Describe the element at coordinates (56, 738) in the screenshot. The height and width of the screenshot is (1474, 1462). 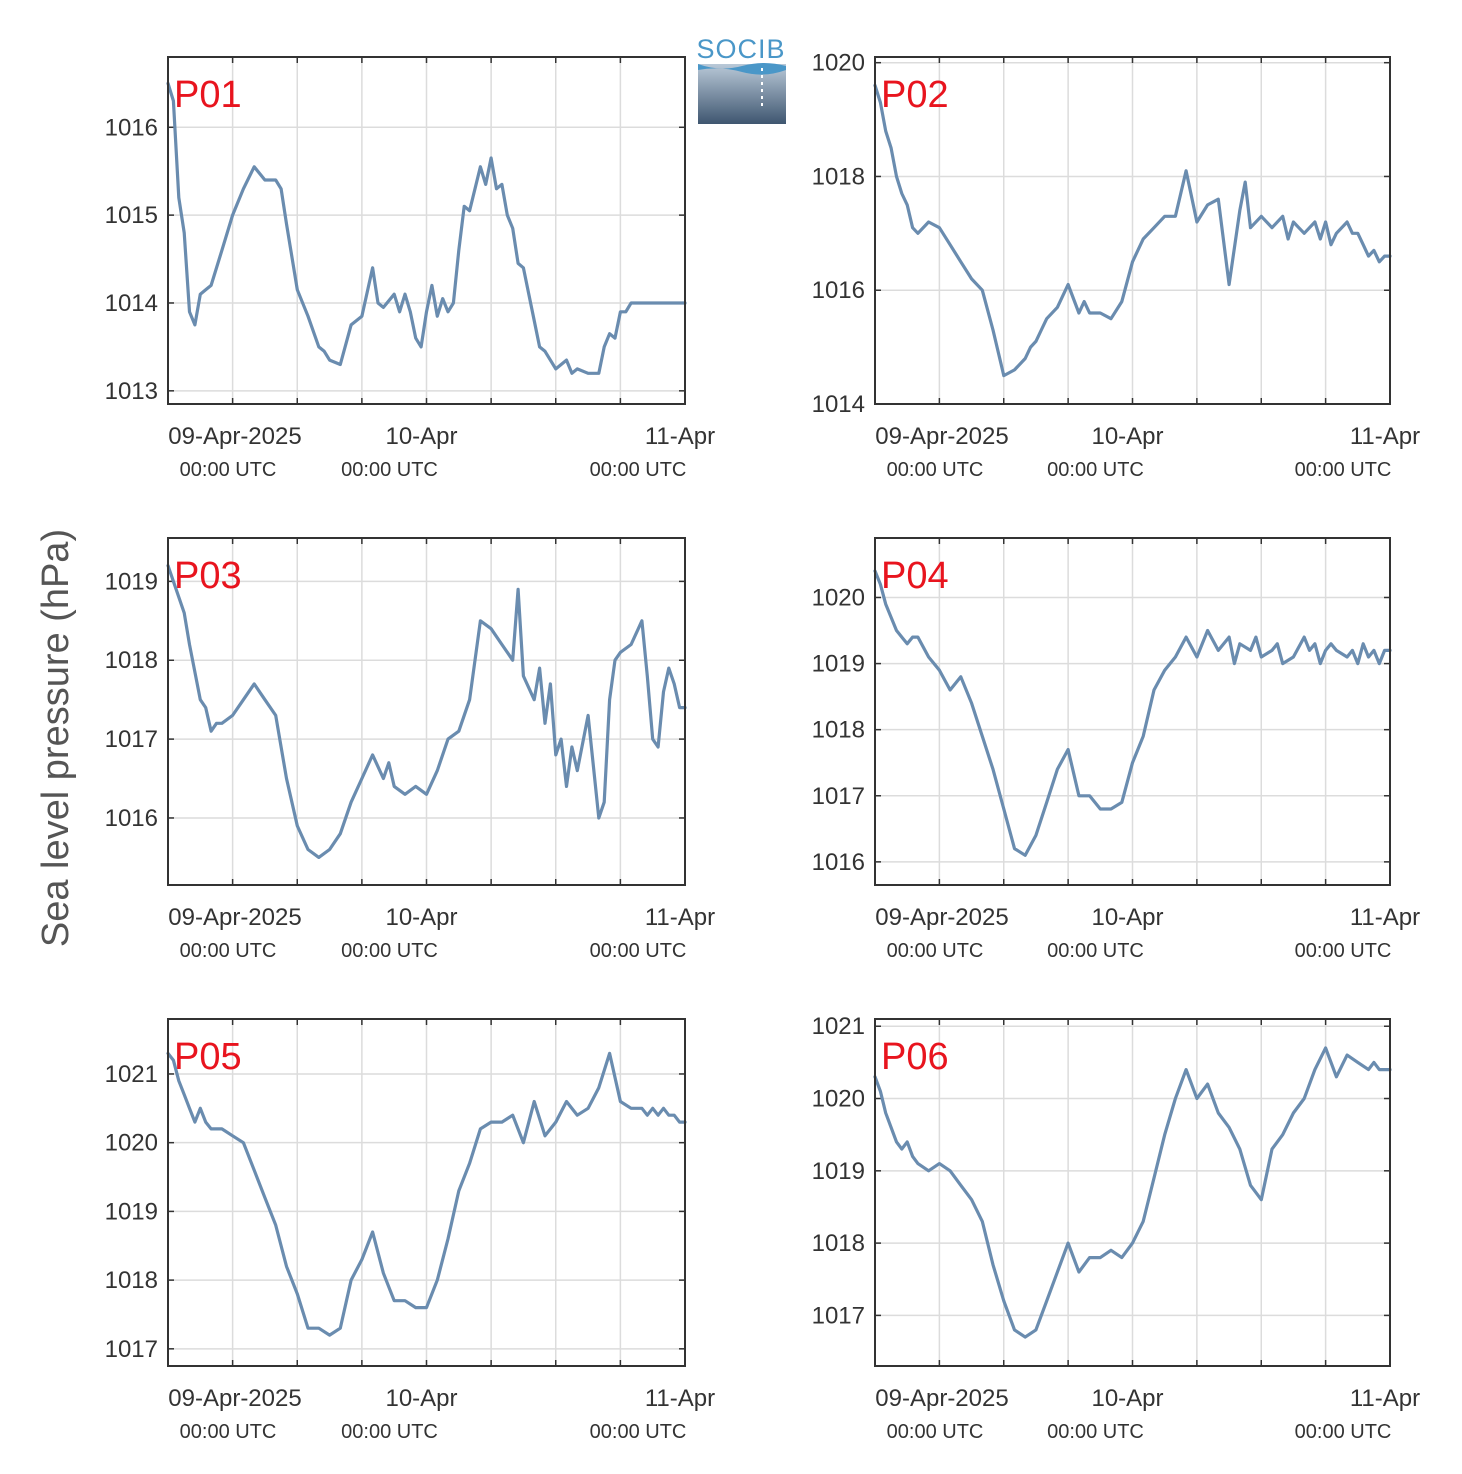
I see `y-axis-label: Sea level pressure (hPa)` at that location.